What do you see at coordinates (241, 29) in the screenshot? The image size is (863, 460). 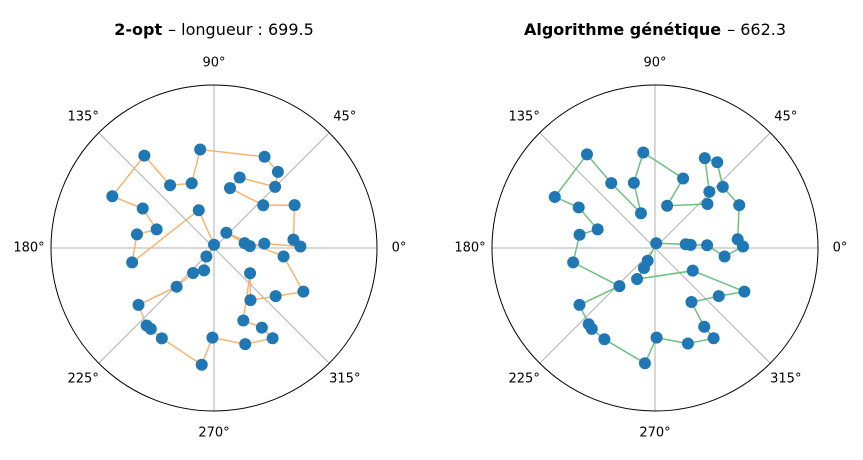 I see `title-score: – longueur : 699.5` at bounding box center [241, 29].